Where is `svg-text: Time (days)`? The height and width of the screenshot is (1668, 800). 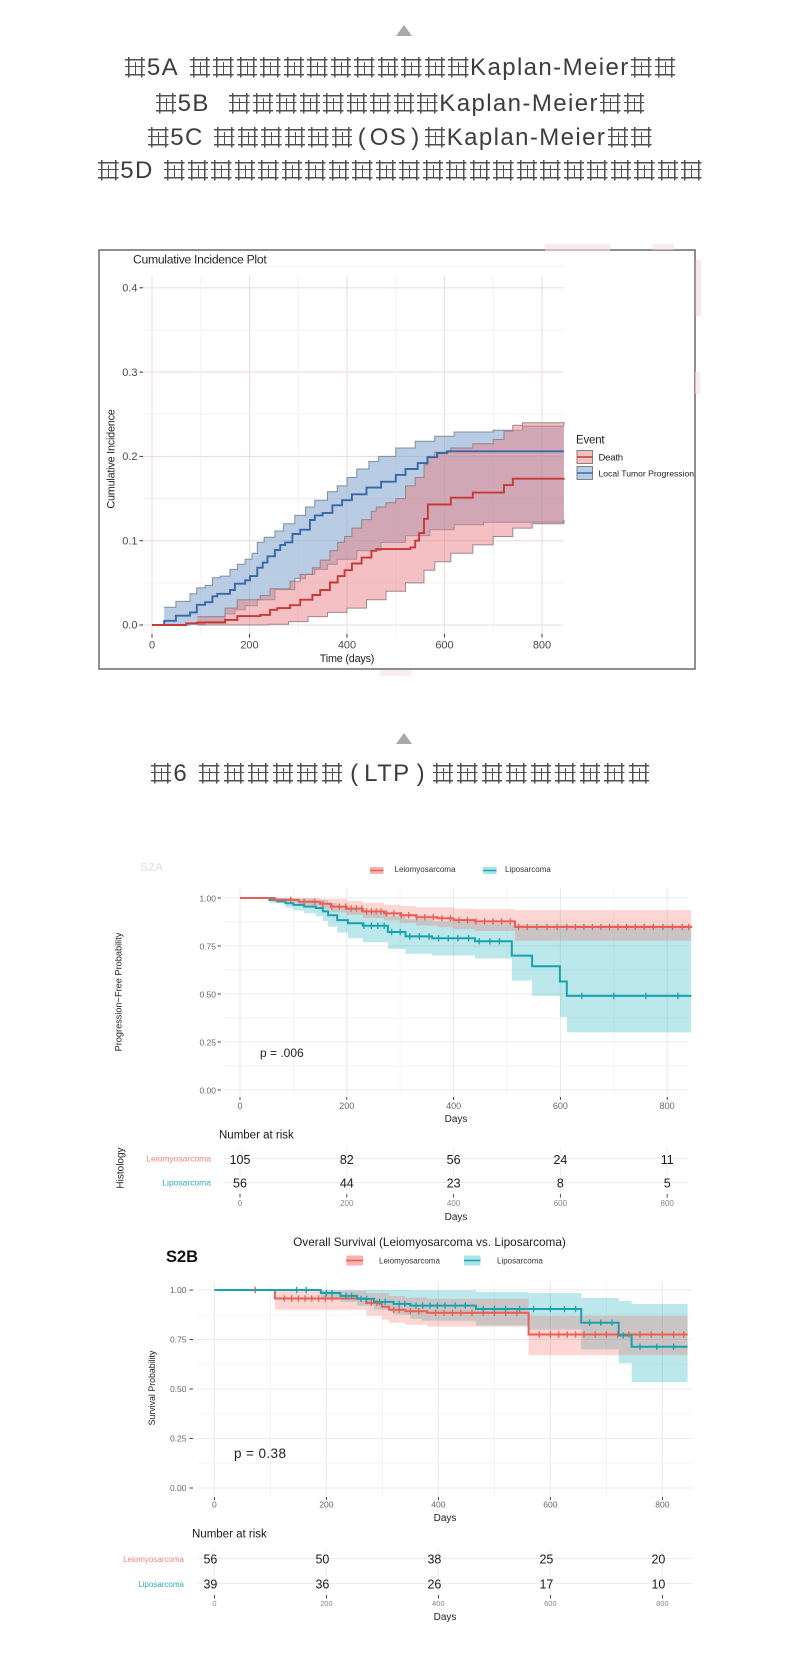 svg-text: Time (days) is located at coordinates (347, 659).